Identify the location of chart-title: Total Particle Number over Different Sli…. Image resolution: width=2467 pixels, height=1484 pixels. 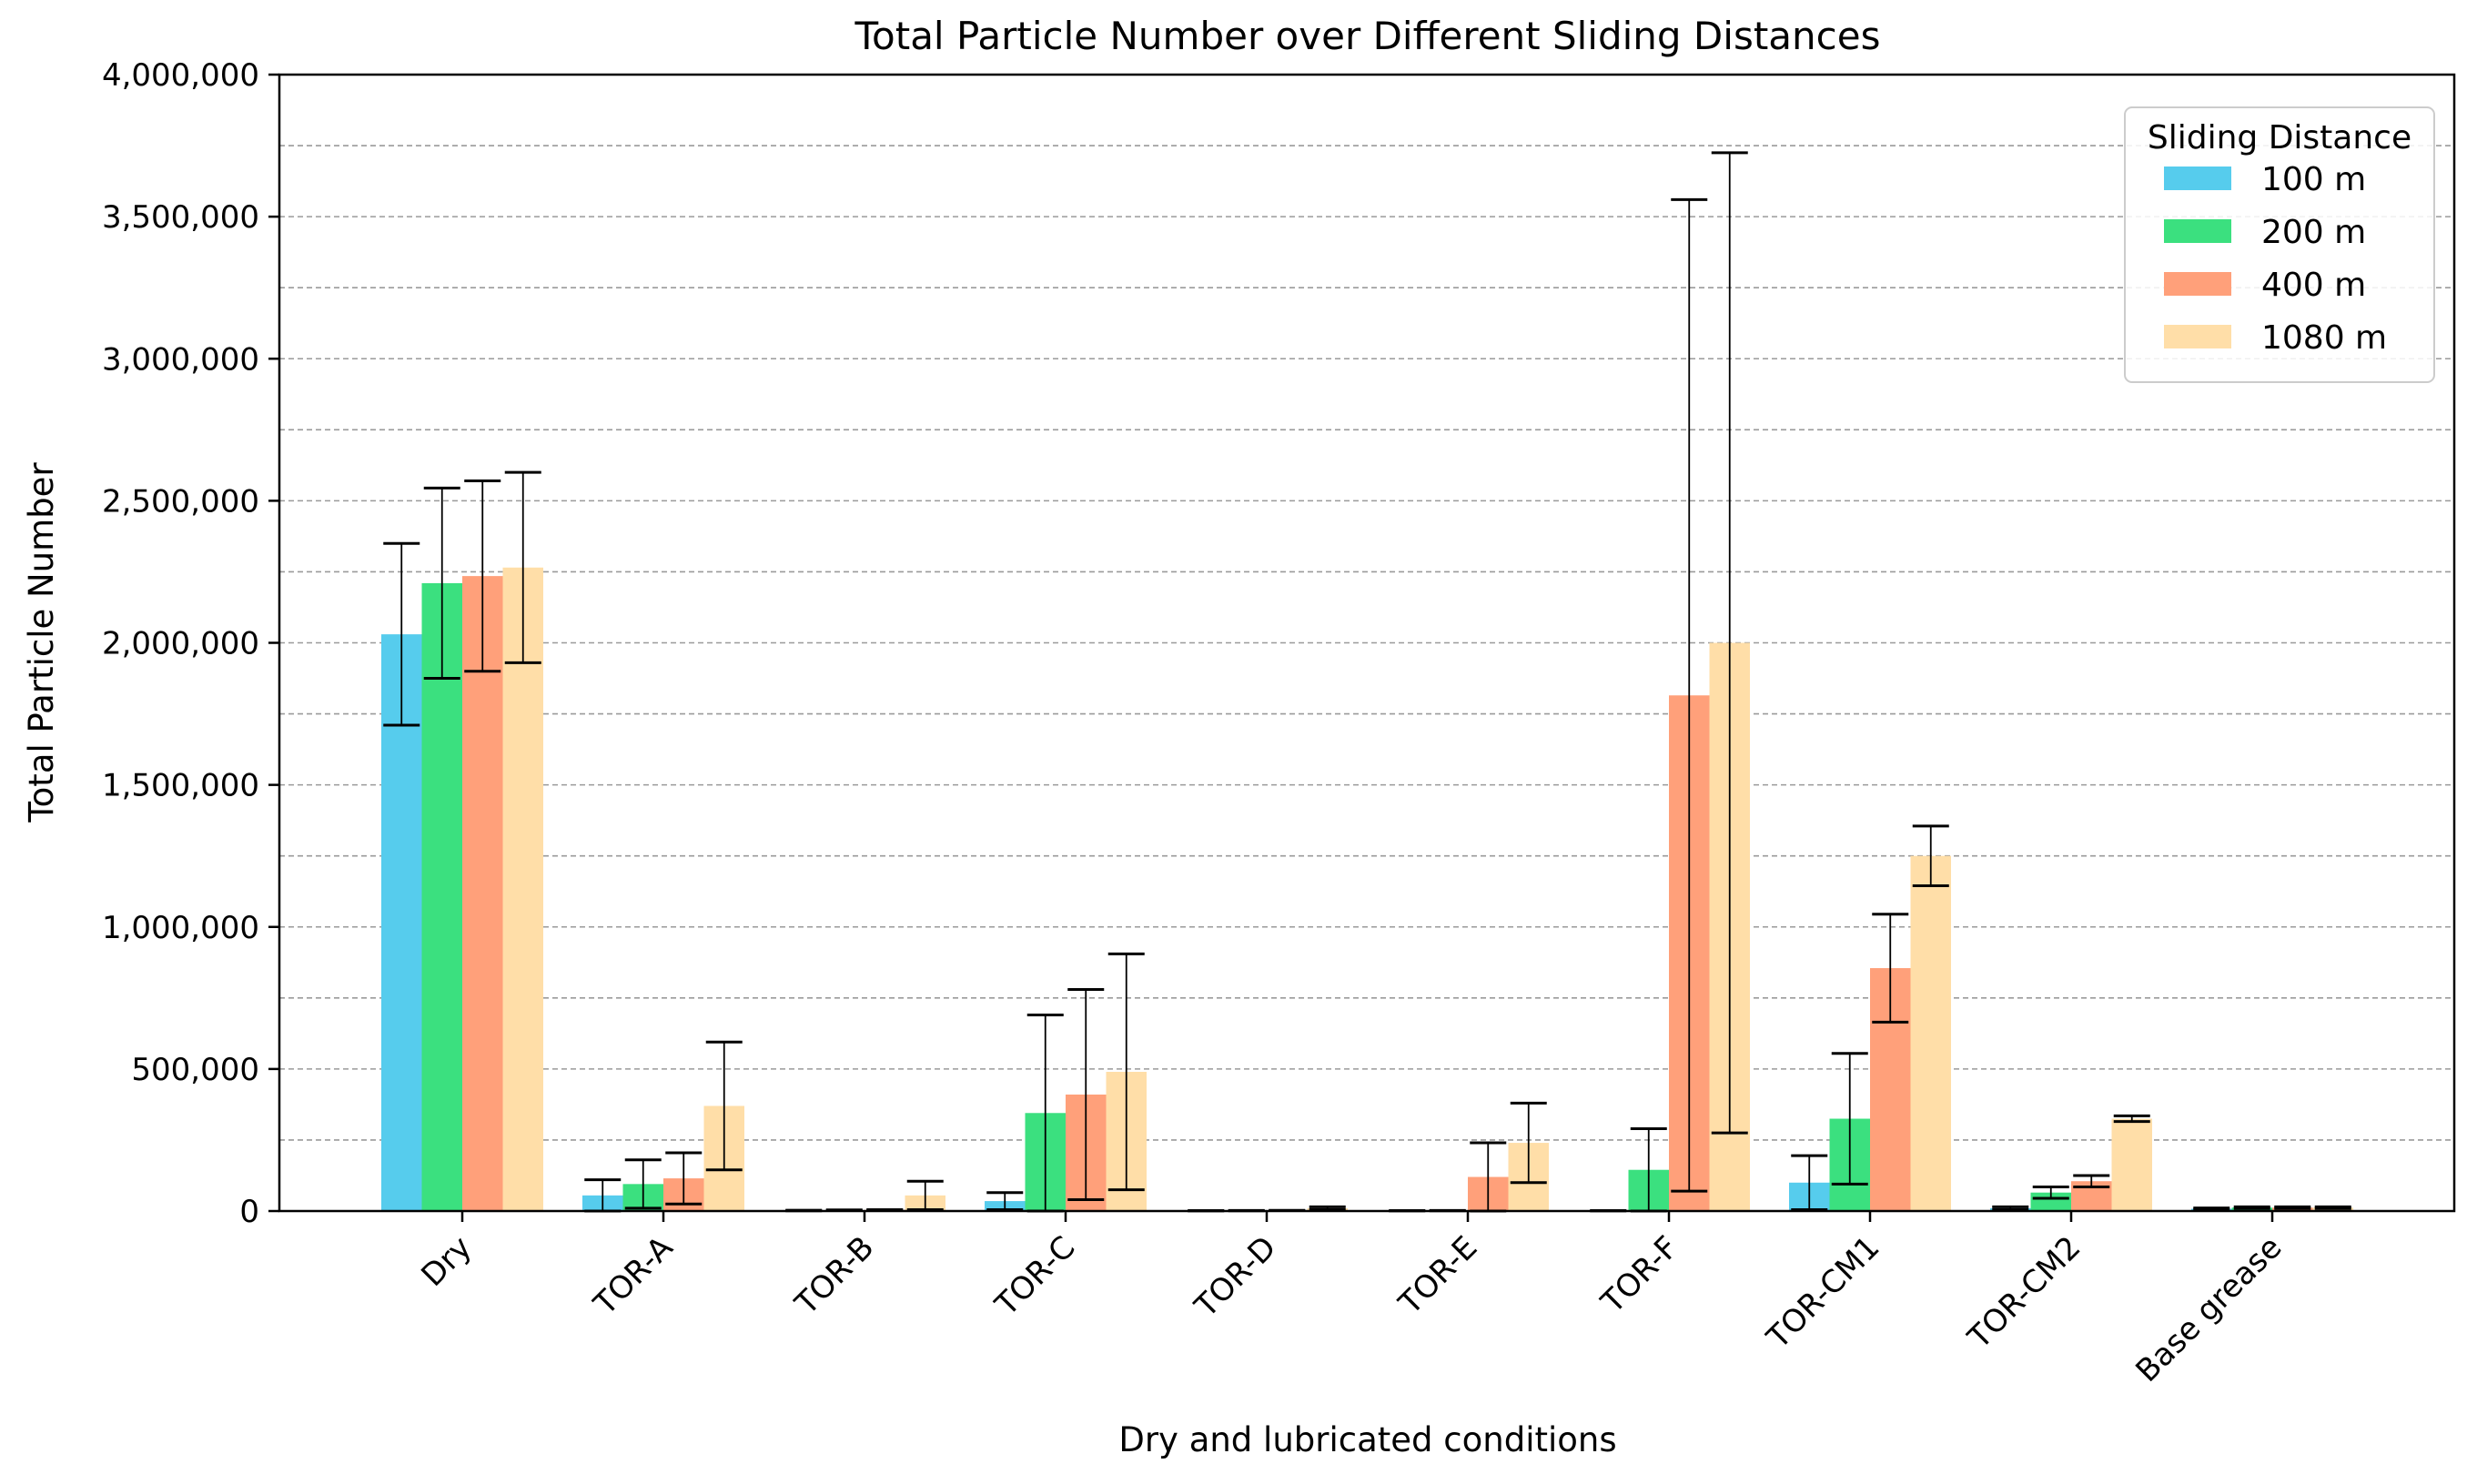
(1367, 36).